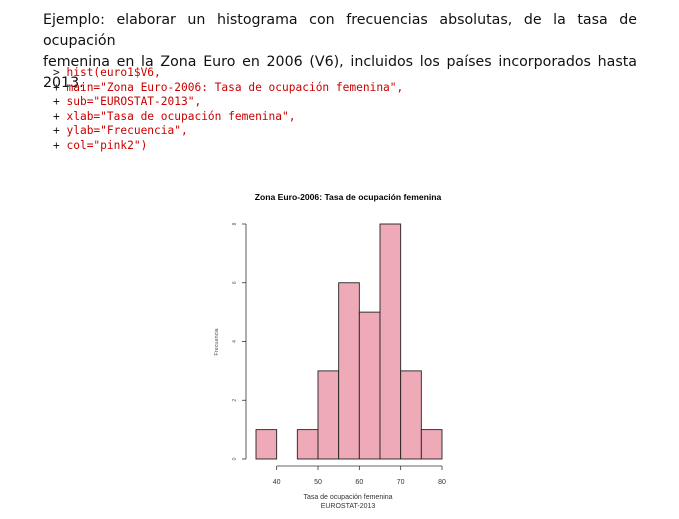 Image resolution: width=679 pixels, height=519 pixels. I want to click on code-line: + xlab="Tasa de ocupación femenina",, so click(228, 117).